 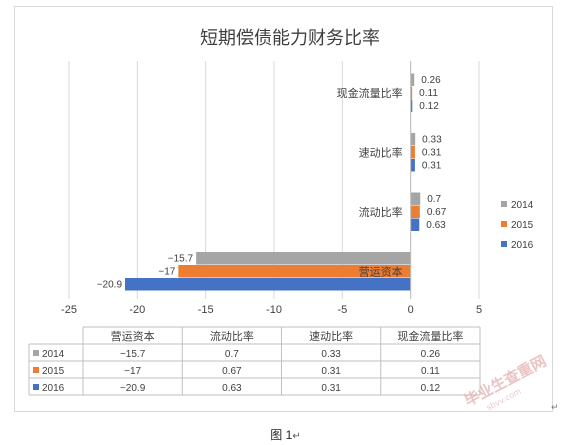 What do you see at coordinates (429, 106) in the screenshot?
I see `data-label-2016-3: 0.12` at bounding box center [429, 106].